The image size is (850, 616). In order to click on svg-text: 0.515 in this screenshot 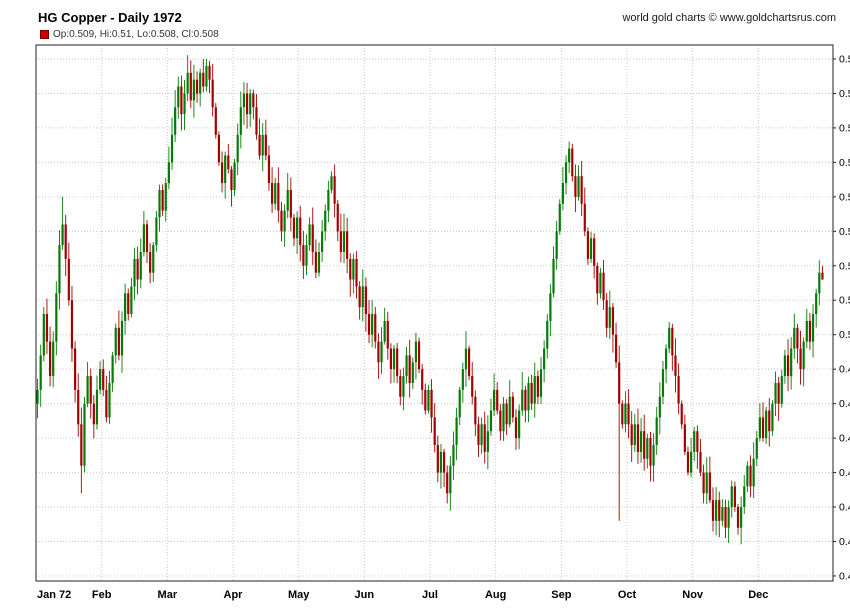, I will do `click(844, 232)`.